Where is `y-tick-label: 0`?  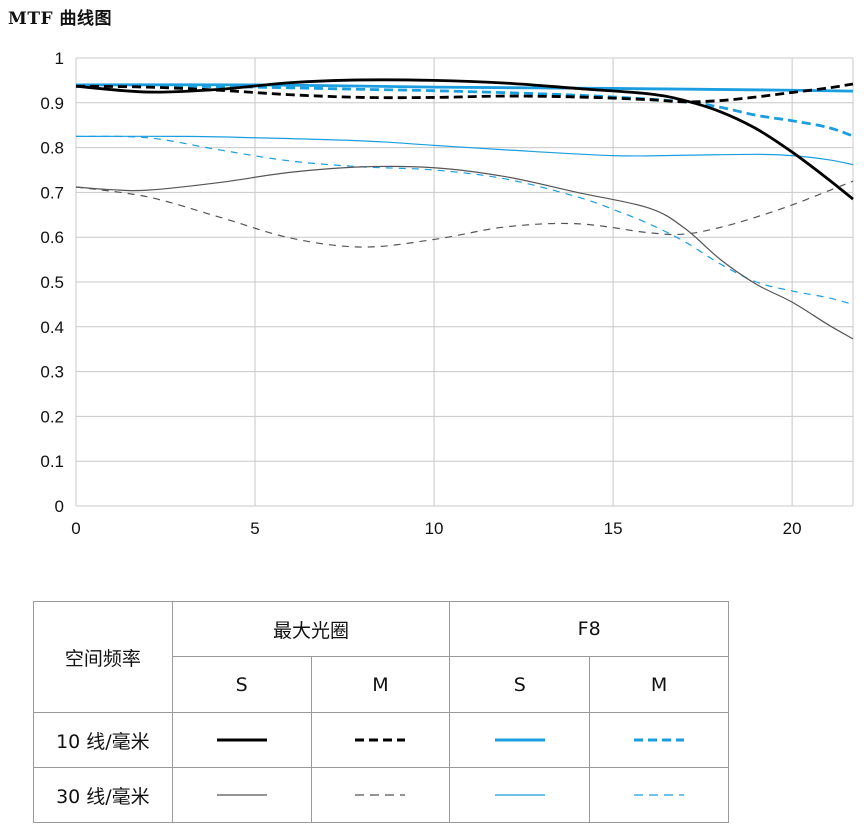
y-tick-label: 0 is located at coordinates (59, 506).